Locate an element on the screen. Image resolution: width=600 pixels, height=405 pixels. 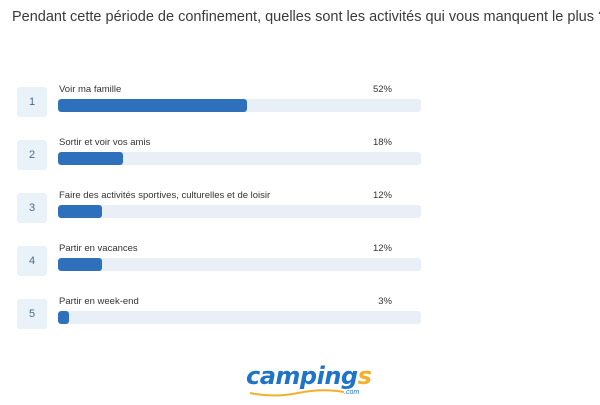
option-percent: 52% is located at coordinates (382, 89).